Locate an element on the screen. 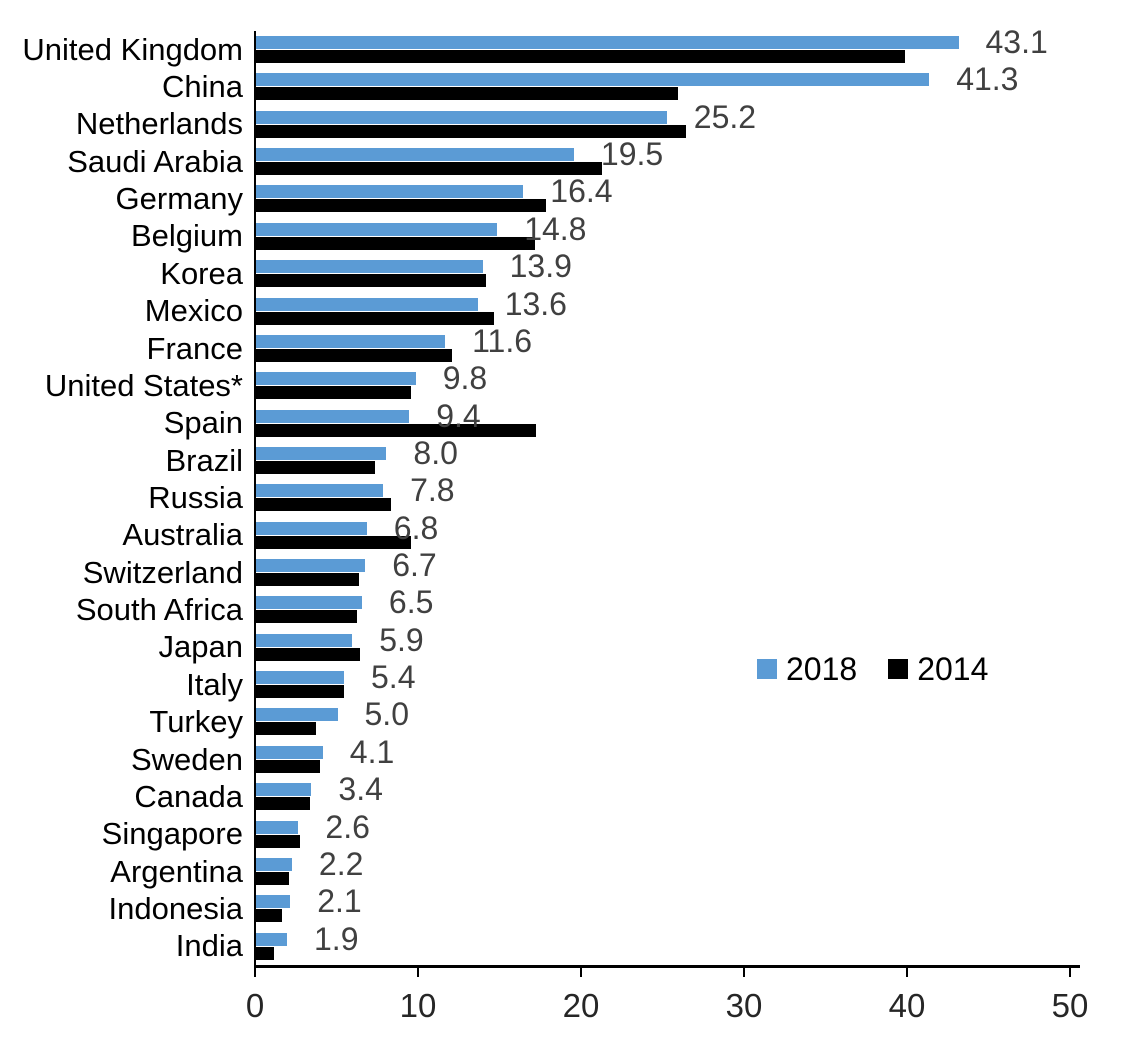 The height and width of the screenshot is (1041, 1123). category-label: Netherlands is located at coordinates (159, 124).